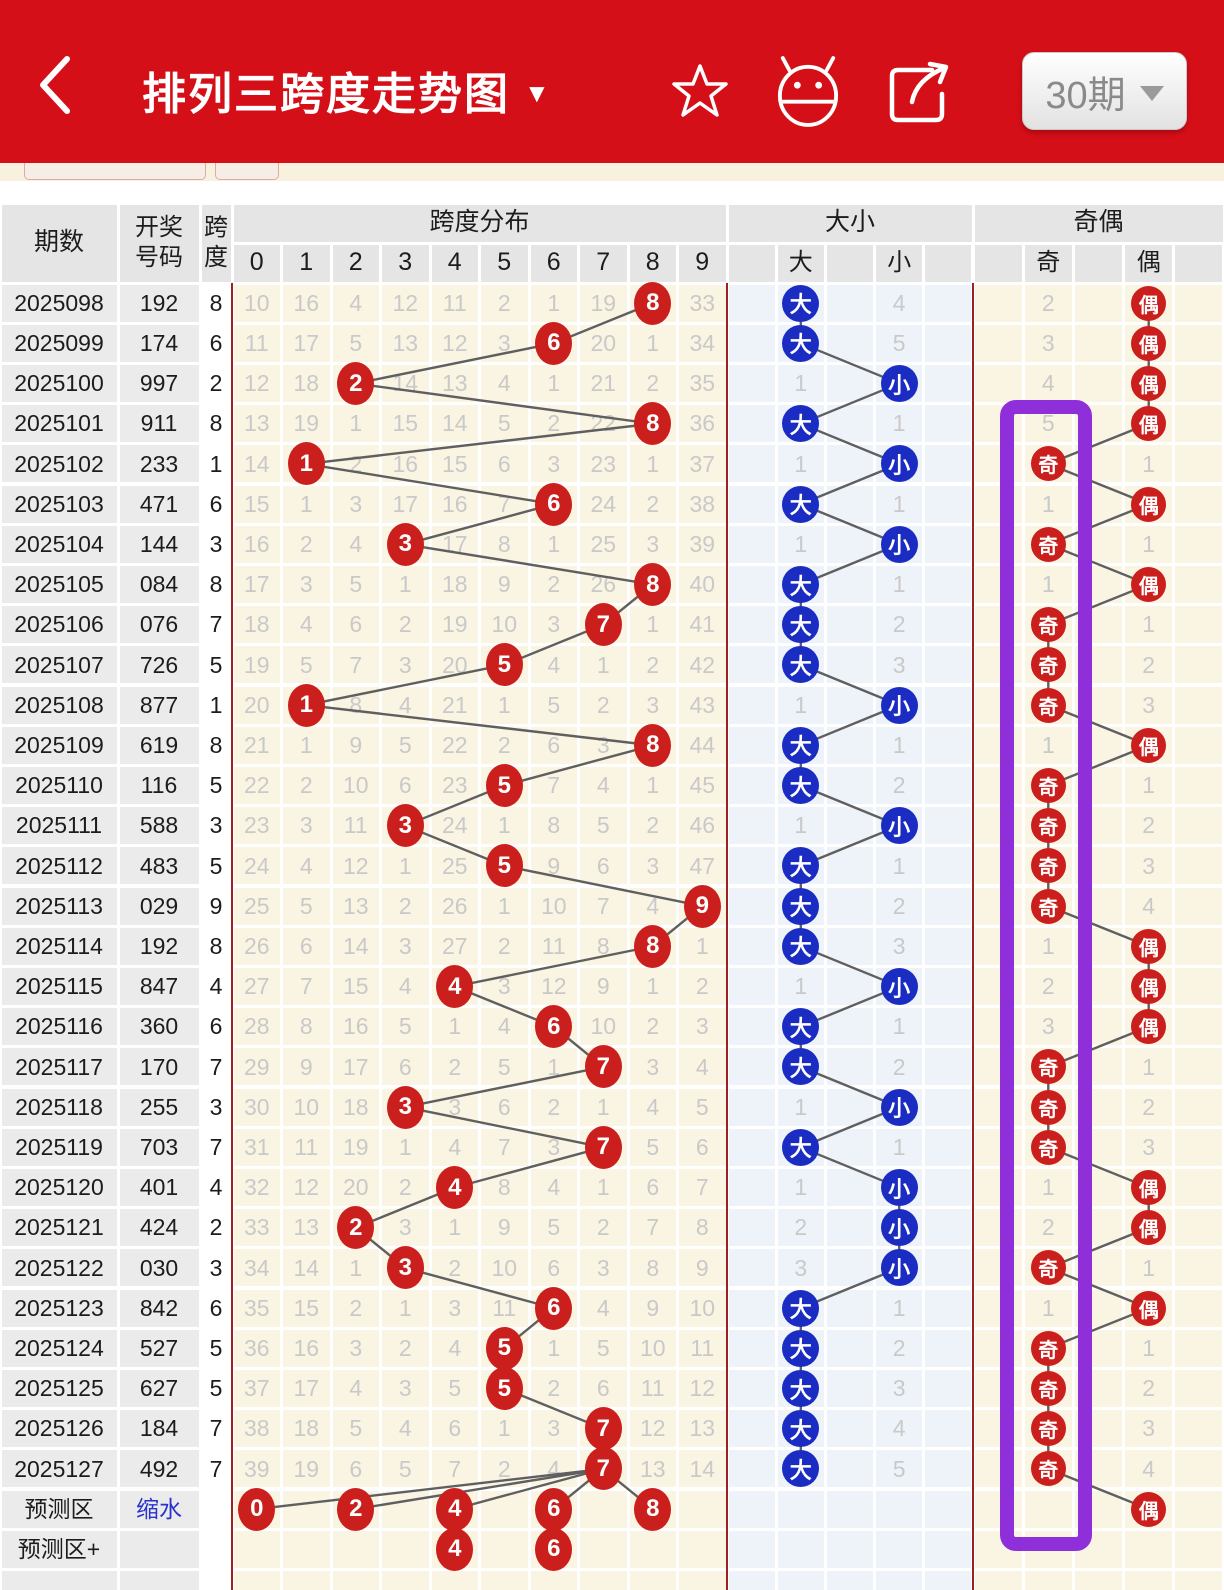  What do you see at coordinates (504, 1067) in the screenshot?
I see `dist-cell: 5` at bounding box center [504, 1067].